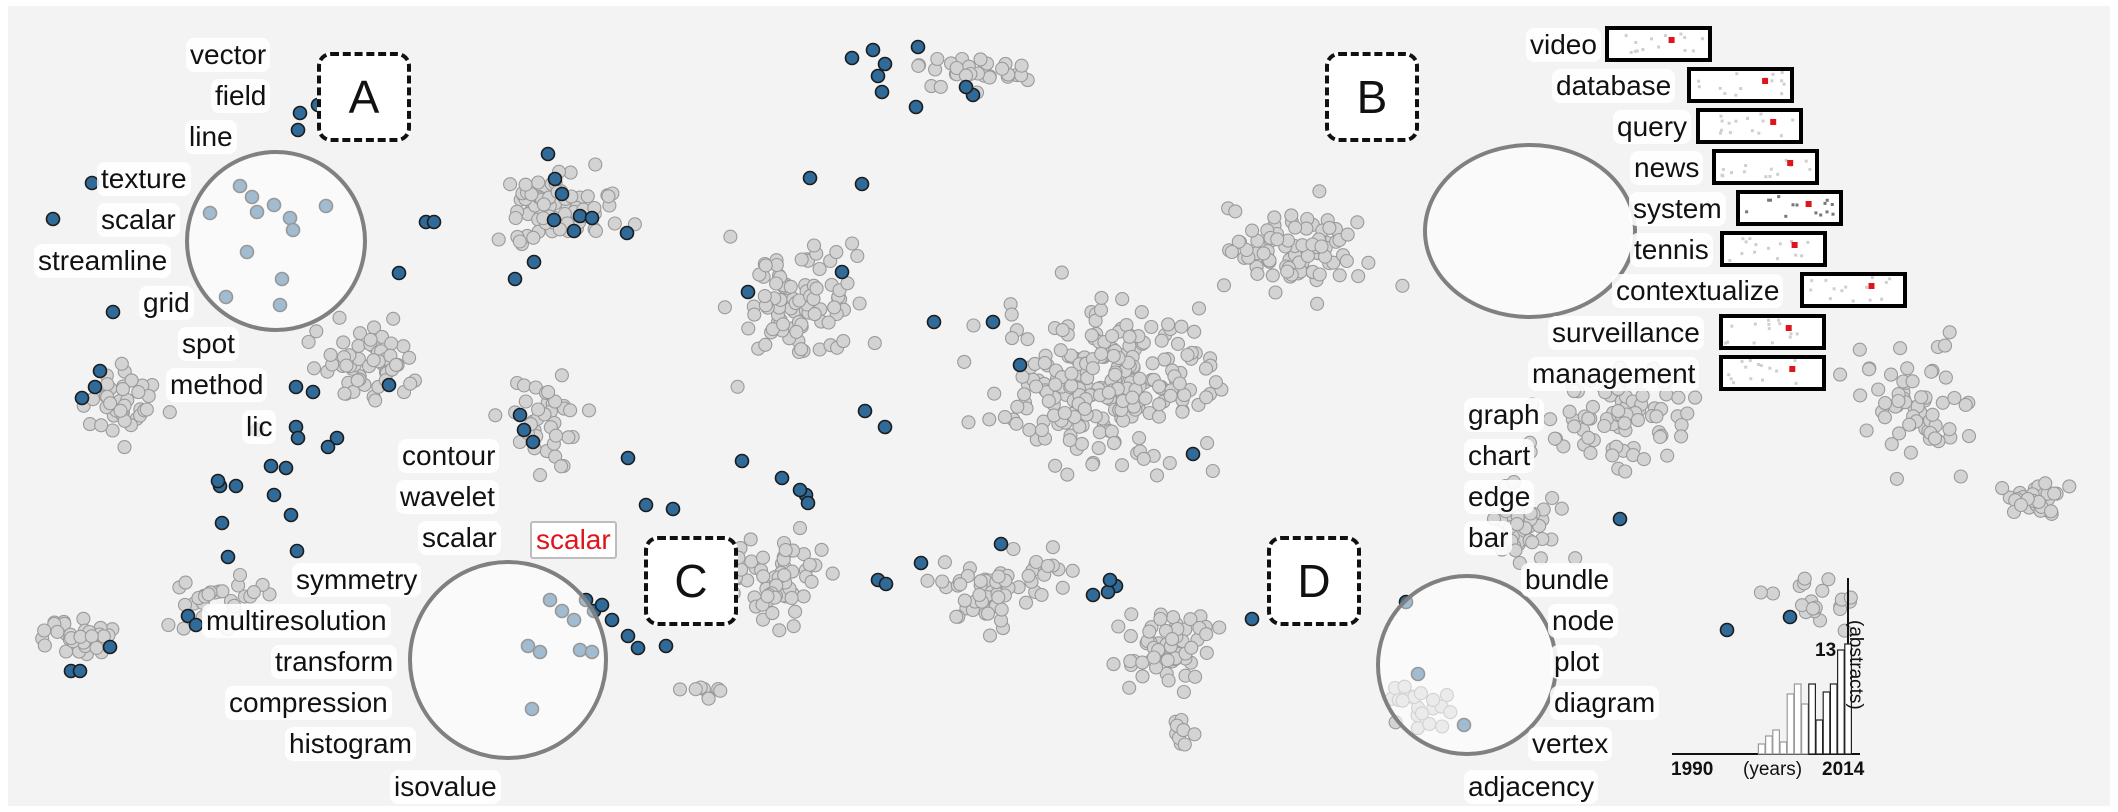 The image size is (2118, 812). I want to click on term-field: field, so click(241, 96).